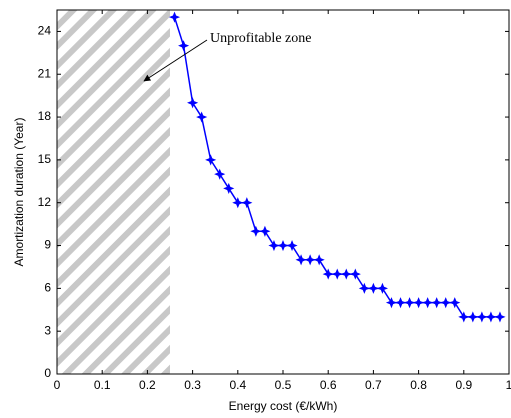 The height and width of the screenshot is (418, 511). What do you see at coordinates (102, 385) in the screenshot?
I see `x-tick-label: 0.1` at bounding box center [102, 385].